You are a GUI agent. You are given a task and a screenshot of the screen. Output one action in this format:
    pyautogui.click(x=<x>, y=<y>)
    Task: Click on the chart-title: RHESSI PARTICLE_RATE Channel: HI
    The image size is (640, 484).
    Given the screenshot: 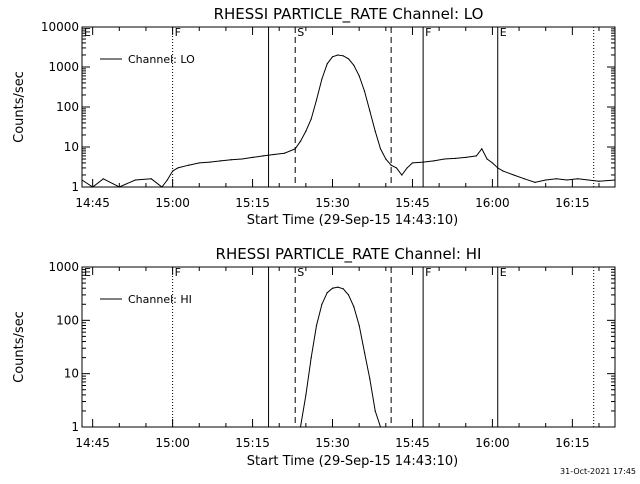 What is the action you would take?
    pyautogui.click(x=349, y=254)
    